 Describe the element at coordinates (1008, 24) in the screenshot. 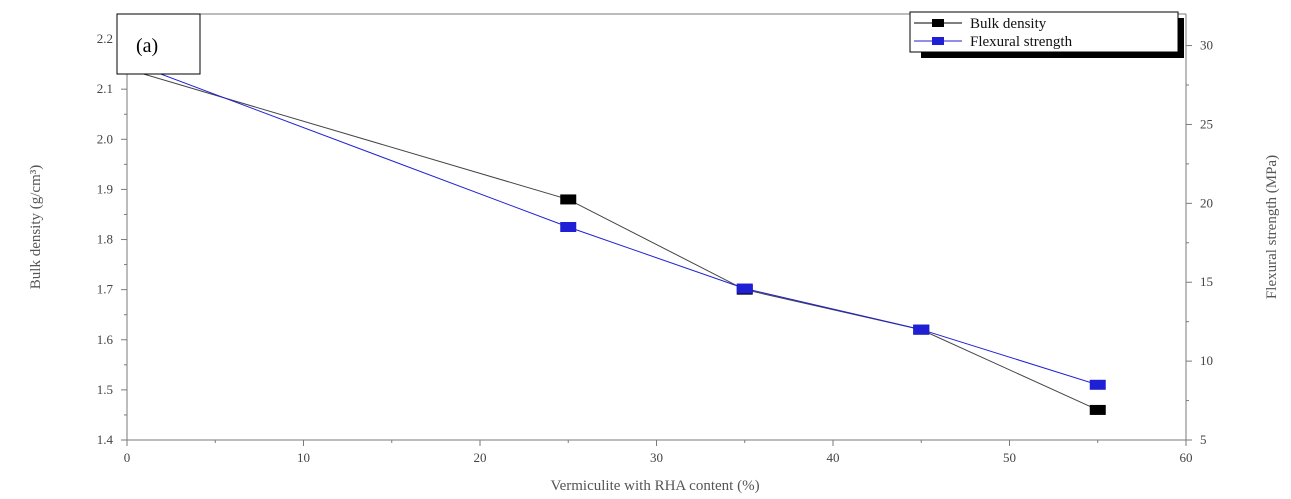

I see `legend-label-bulk-density: Bulk density` at that location.